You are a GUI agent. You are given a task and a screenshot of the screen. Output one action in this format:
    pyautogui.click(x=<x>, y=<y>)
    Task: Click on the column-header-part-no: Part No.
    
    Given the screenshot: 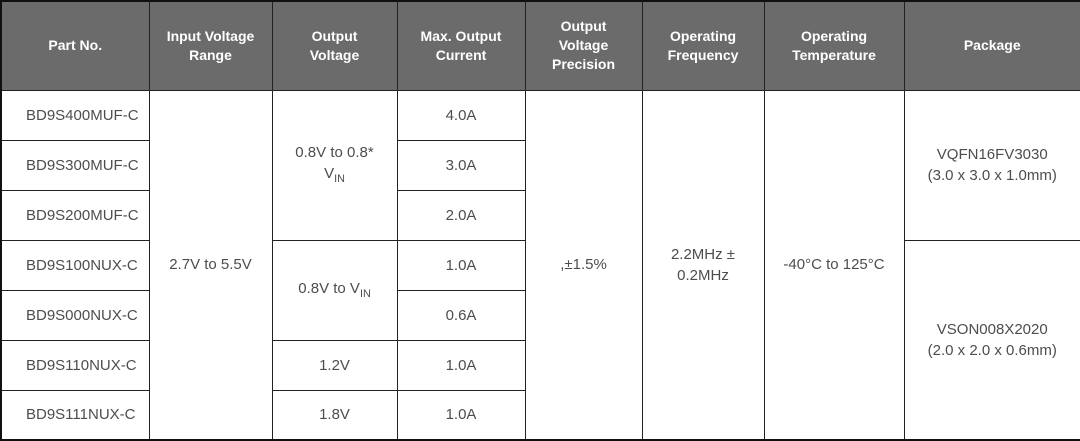 What is the action you would take?
    pyautogui.click(x=75, y=45)
    